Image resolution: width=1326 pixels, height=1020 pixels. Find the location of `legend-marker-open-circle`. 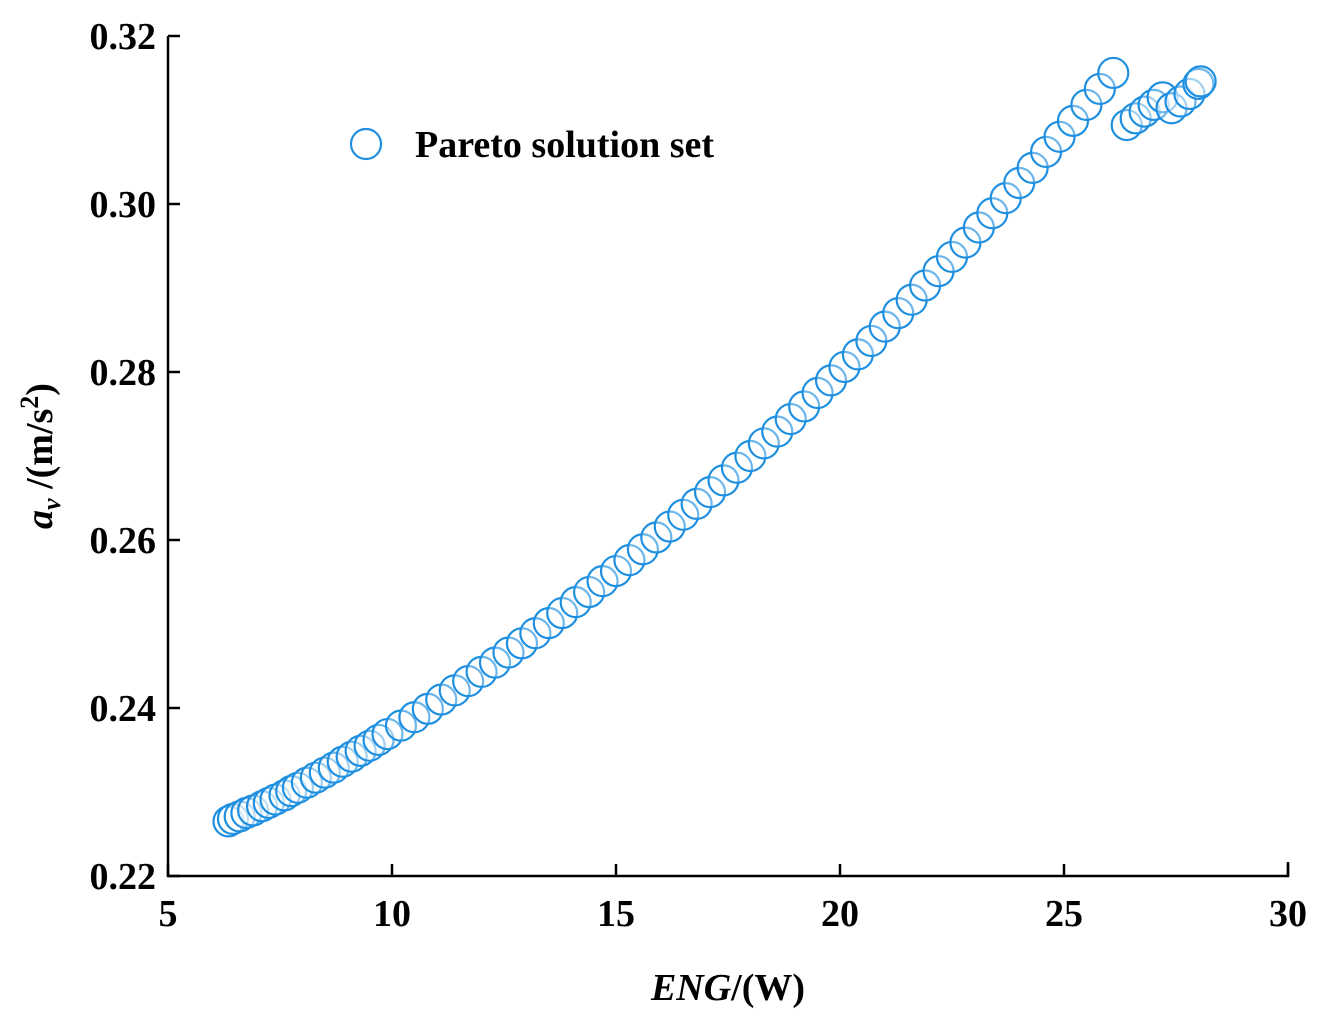

legend-marker-open-circle is located at coordinates (366, 144).